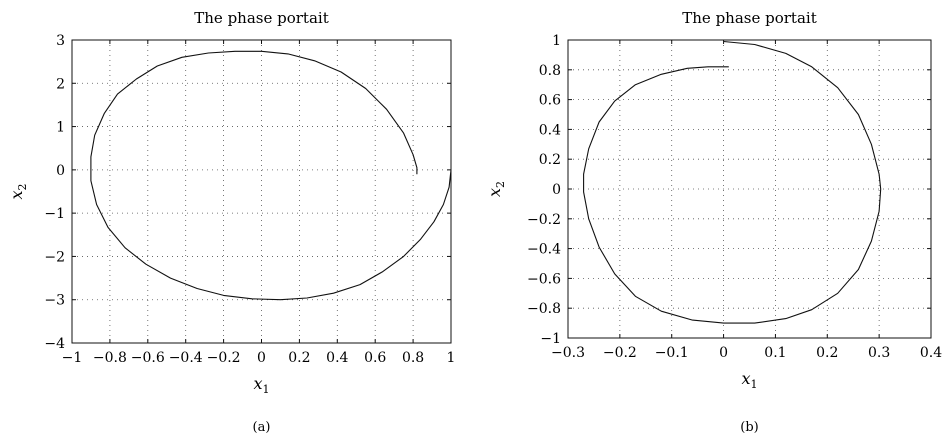 The width and height of the screenshot is (948, 442). What do you see at coordinates (148, 358) in the screenshot?
I see `x-tick-label: −0.6` at bounding box center [148, 358].